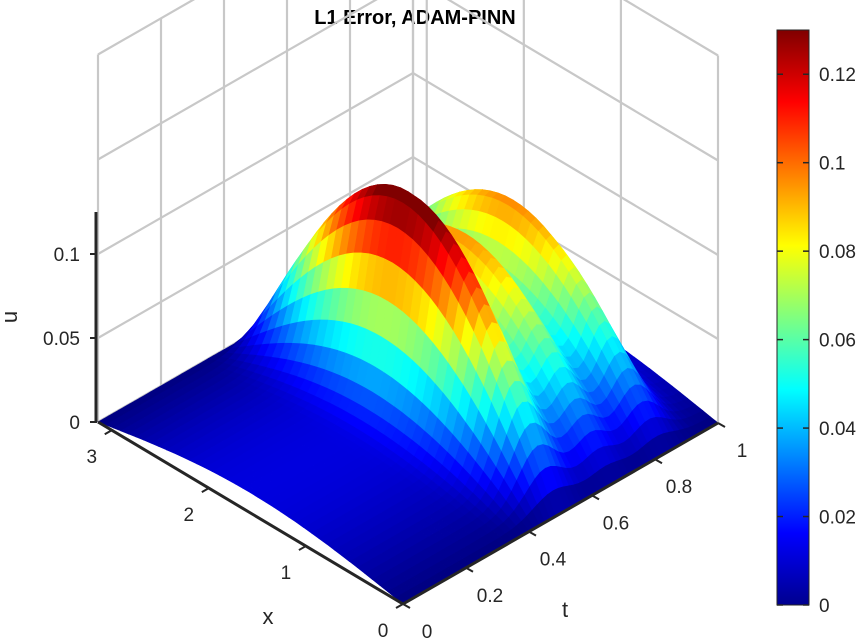  What do you see at coordinates (832, 164) in the screenshot?
I see `colorbar-tick-label: 0.1` at bounding box center [832, 164].